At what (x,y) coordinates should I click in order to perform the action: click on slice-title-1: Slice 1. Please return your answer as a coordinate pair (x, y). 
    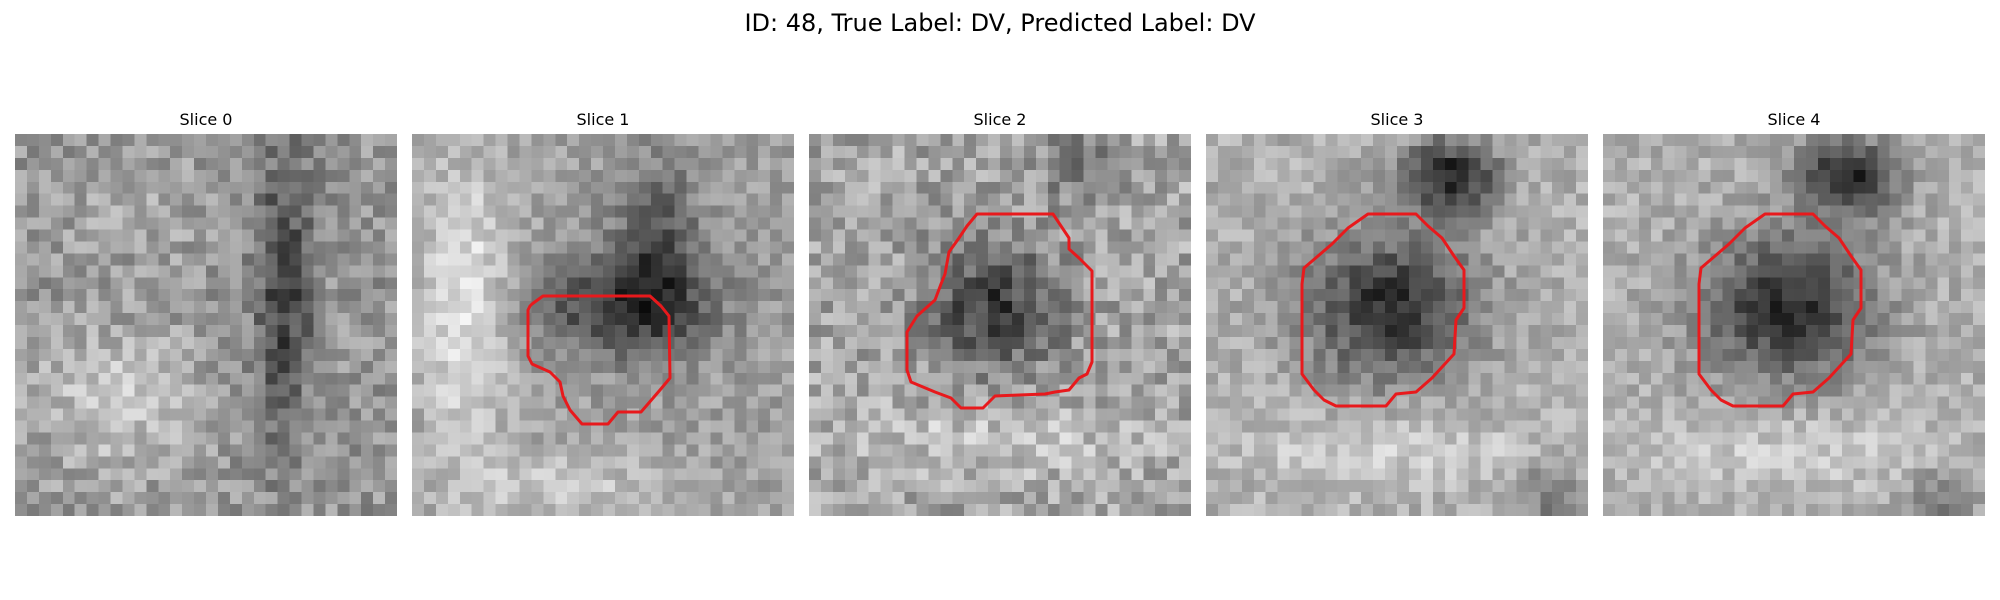
    Looking at the image, I should click on (603, 119).